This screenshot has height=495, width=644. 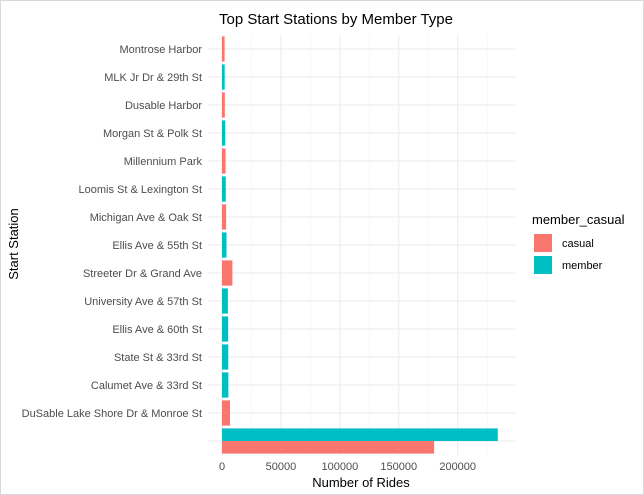 I want to click on legend-label-casual: casual, so click(x=578, y=244).